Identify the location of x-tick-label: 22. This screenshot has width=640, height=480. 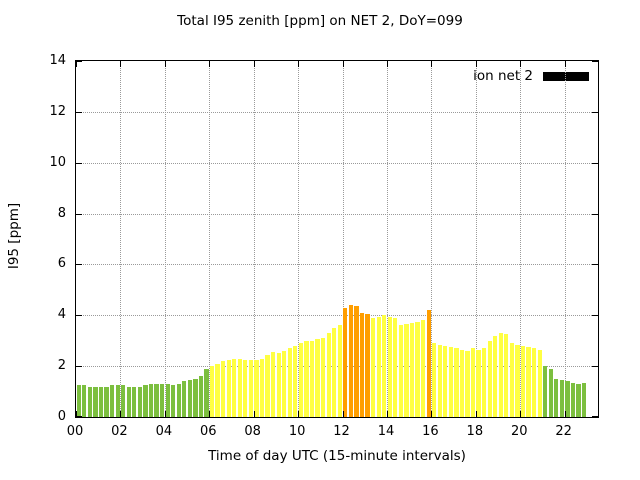
(563, 431).